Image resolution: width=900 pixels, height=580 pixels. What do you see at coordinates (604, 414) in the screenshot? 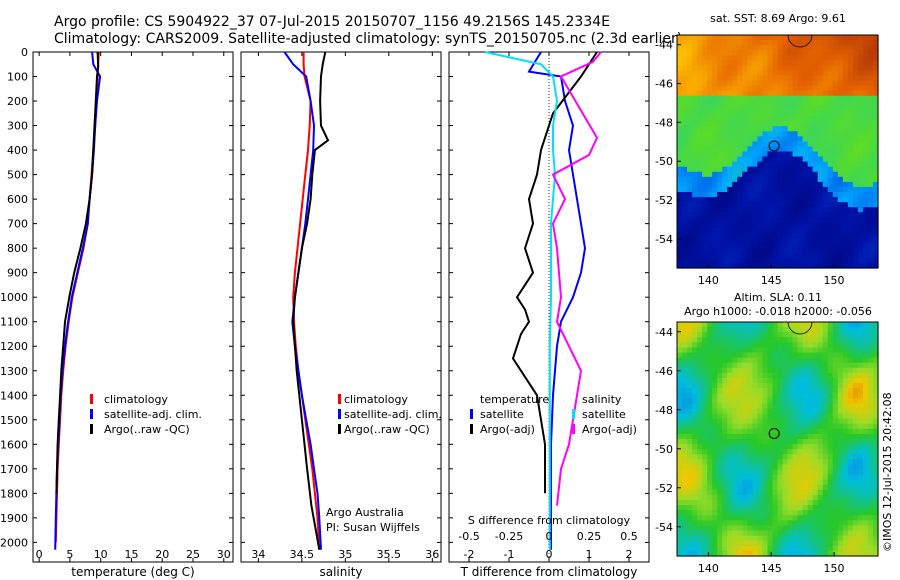
I see `legend-salinity-satellite: satellite` at bounding box center [604, 414].